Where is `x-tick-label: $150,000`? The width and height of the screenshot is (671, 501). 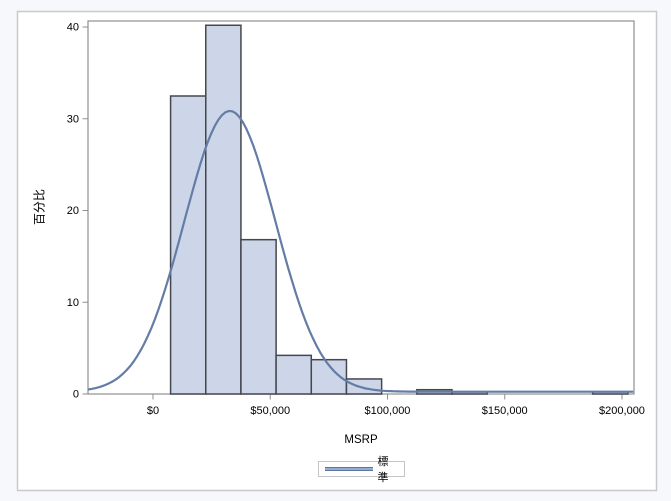
x-tick-label: $150,000 is located at coordinates (505, 411).